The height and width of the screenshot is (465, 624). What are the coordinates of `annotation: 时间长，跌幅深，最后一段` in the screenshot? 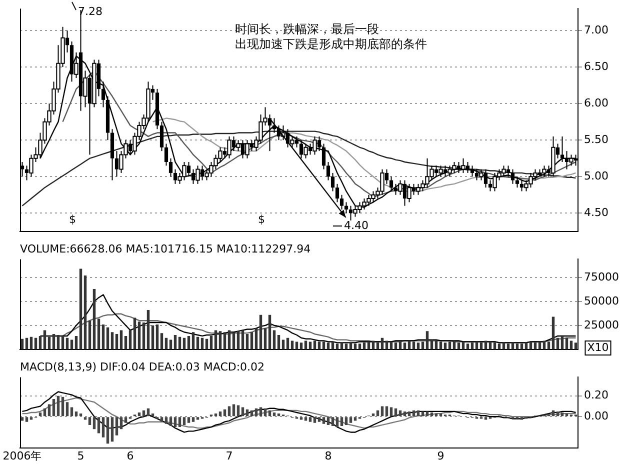 It's located at (307, 29).